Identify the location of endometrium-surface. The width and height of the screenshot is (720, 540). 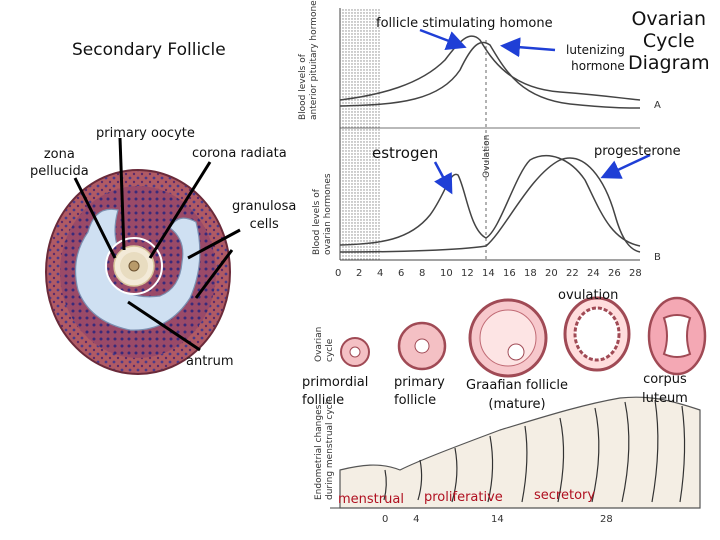
(520, 452).